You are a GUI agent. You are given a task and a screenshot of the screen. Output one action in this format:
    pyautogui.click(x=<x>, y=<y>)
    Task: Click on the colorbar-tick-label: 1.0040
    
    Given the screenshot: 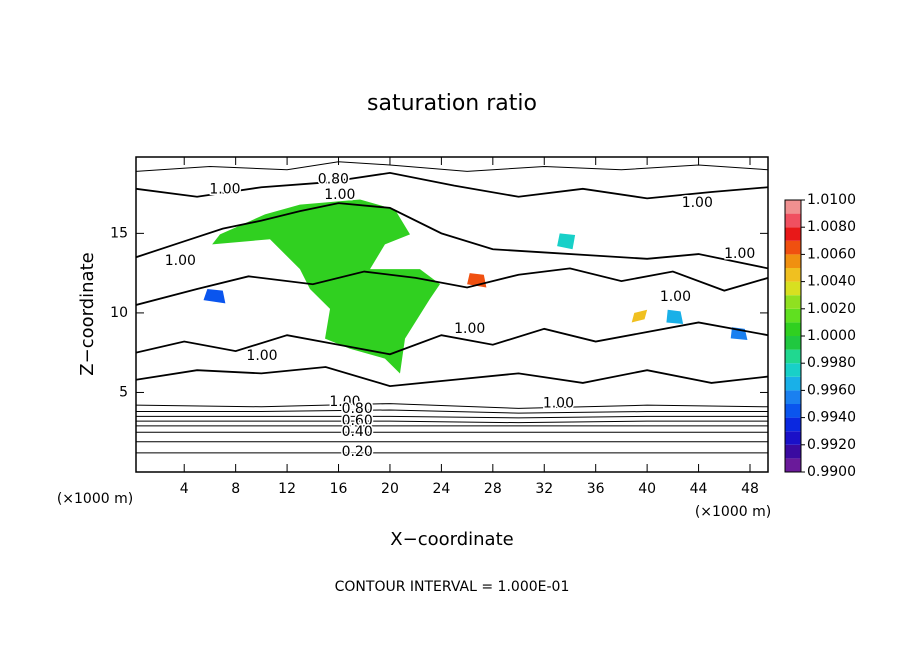 What is the action you would take?
    pyautogui.click(x=831, y=282)
    